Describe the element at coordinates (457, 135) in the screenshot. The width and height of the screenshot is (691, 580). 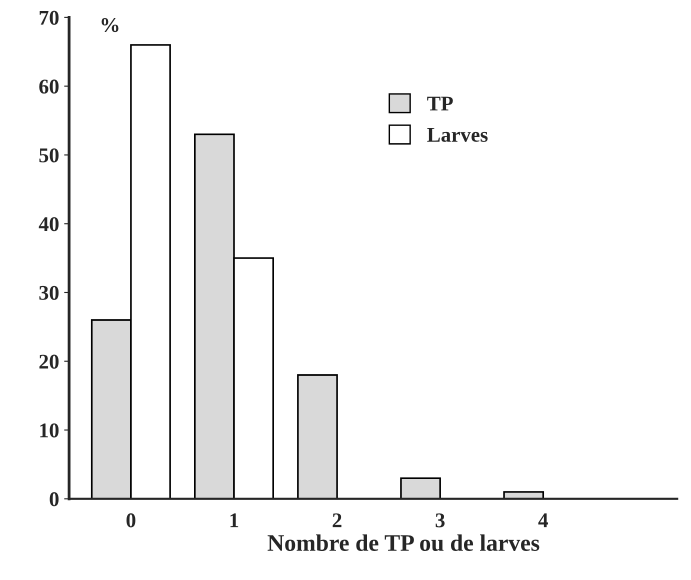
I see `legend-label: Larves` at that location.